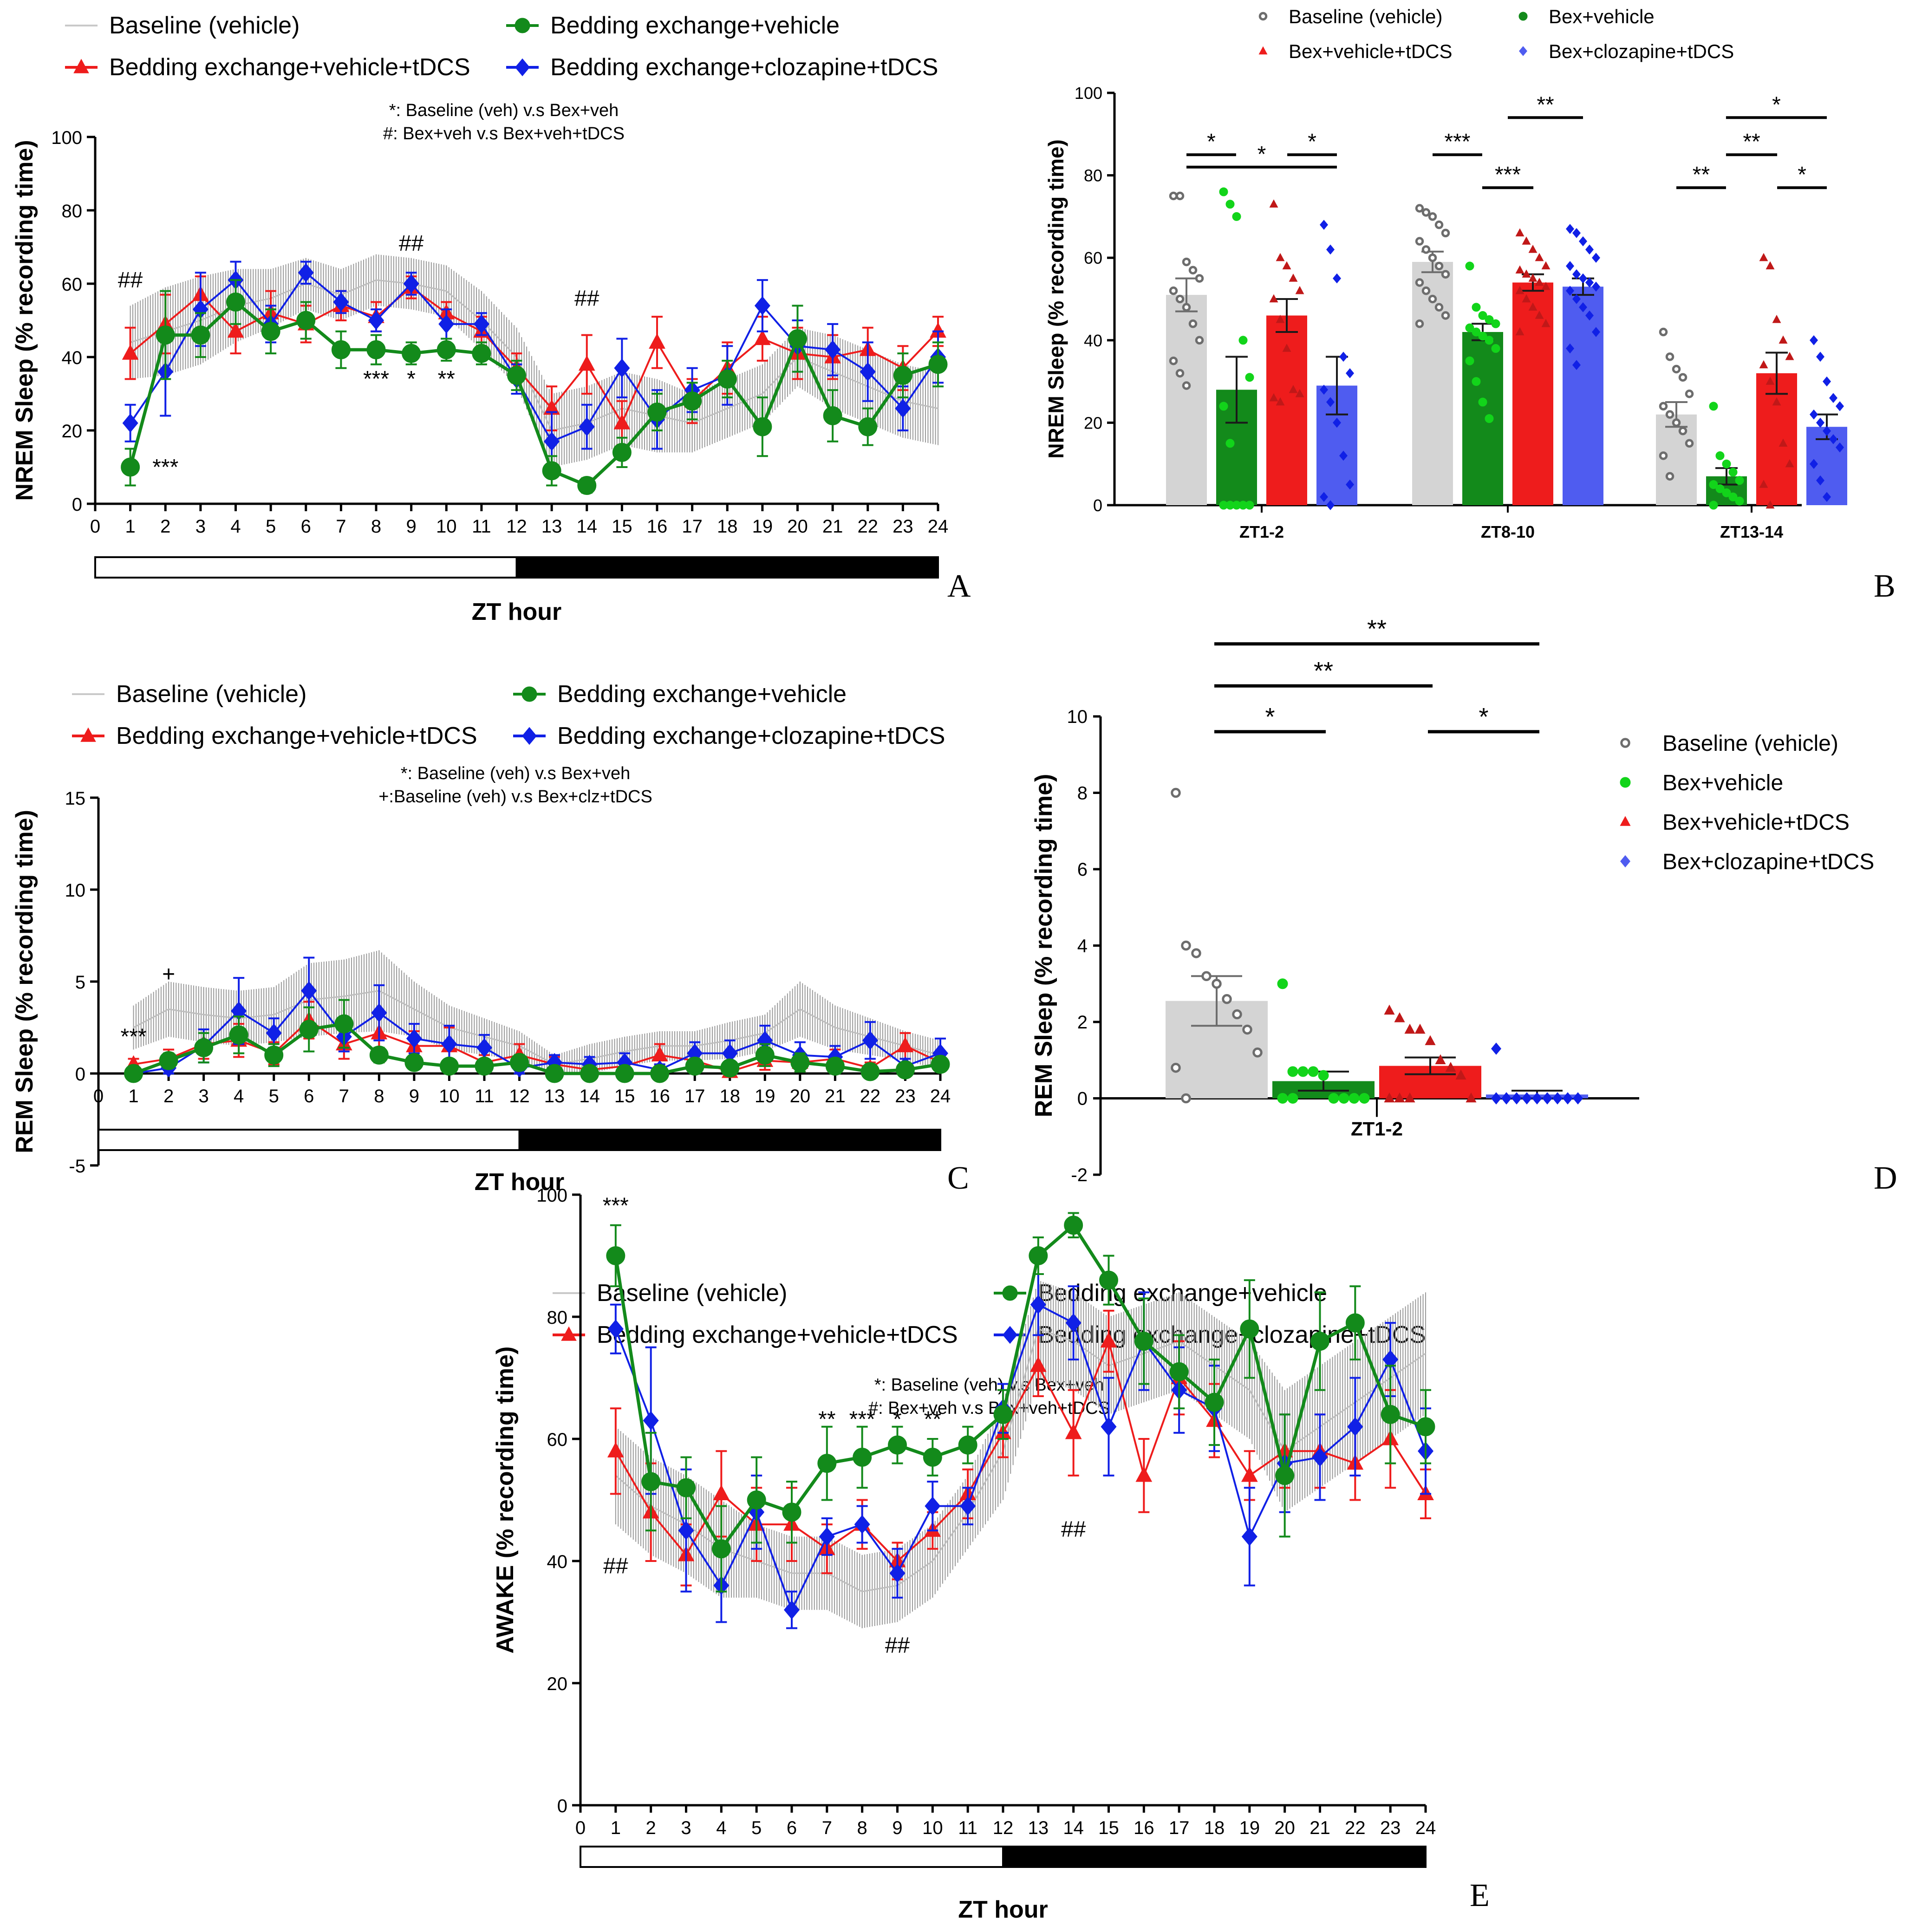 This screenshot has height=1932, width=1922. Describe the element at coordinates (376, 526) in the screenshot. I see `x-tick-label: 8` at that location.